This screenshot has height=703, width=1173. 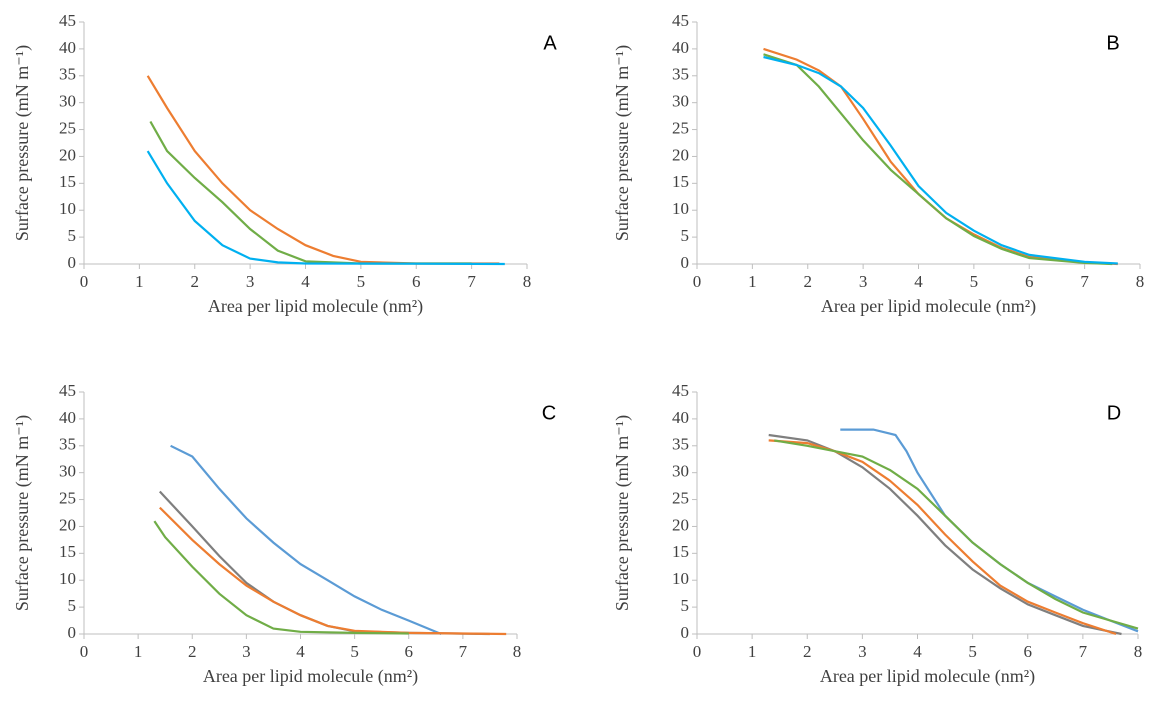 What do you see at coordinates (549, 413) in the screenshot?
I see `panel-label: C` at bounding box center [549, 413].